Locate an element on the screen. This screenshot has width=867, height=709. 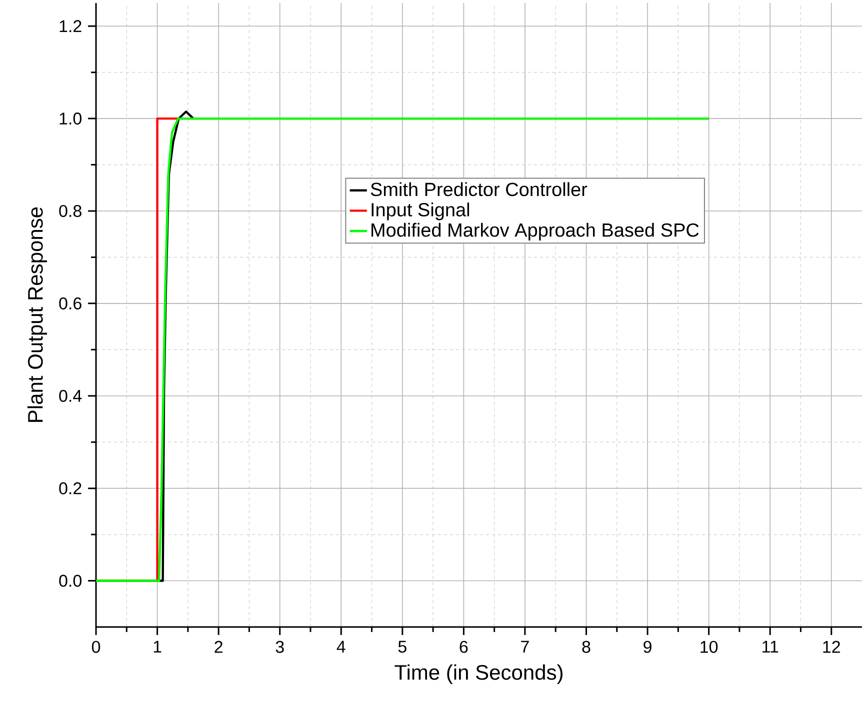
x-tick-label: 0 is located at coordinates (96, 646).